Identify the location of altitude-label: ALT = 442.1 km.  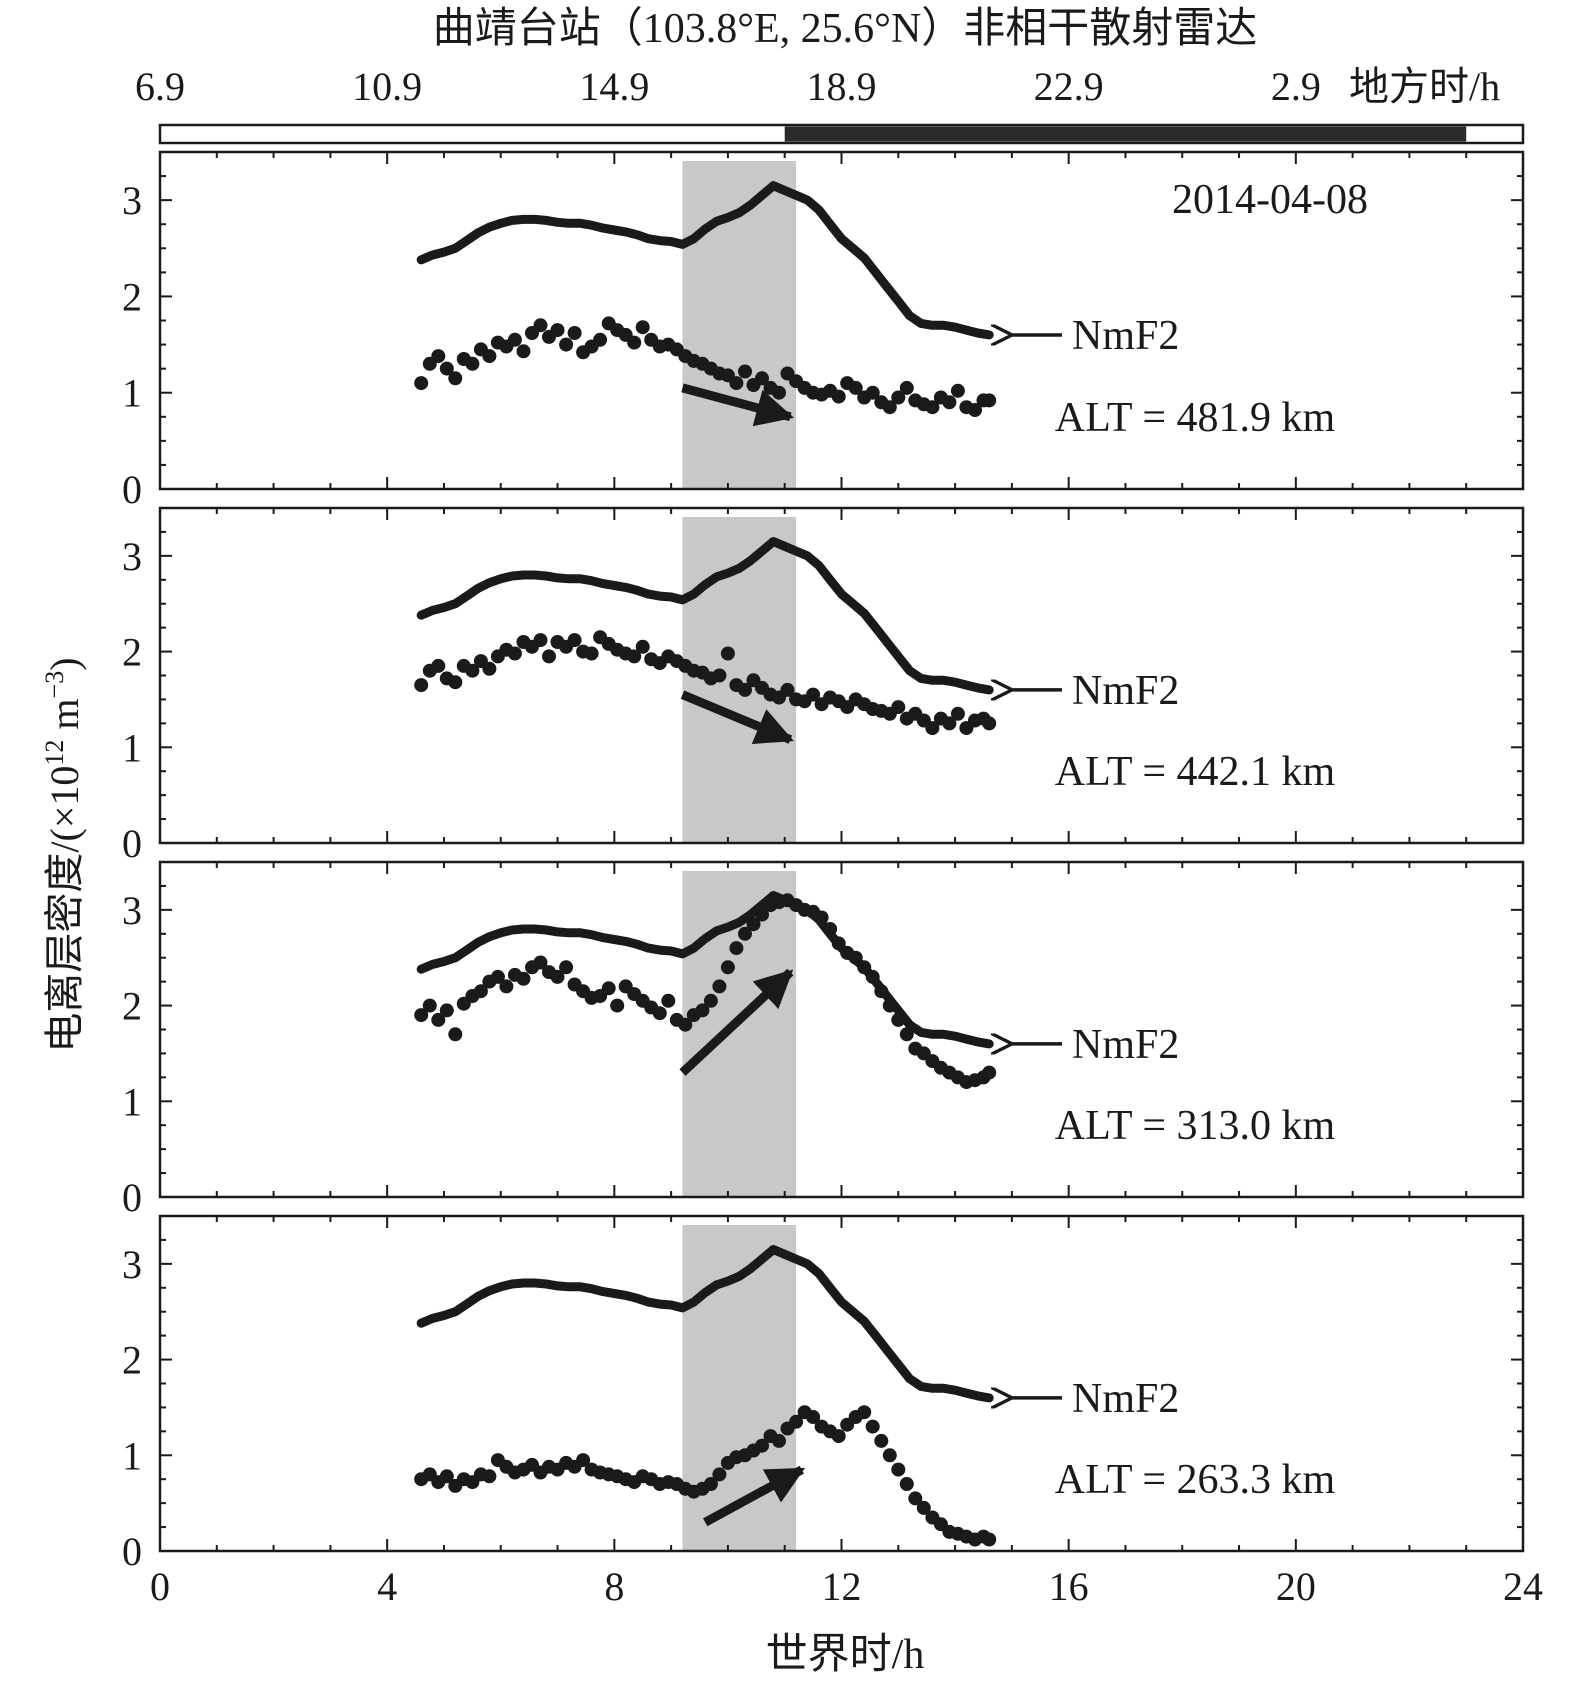
(1195, 772).